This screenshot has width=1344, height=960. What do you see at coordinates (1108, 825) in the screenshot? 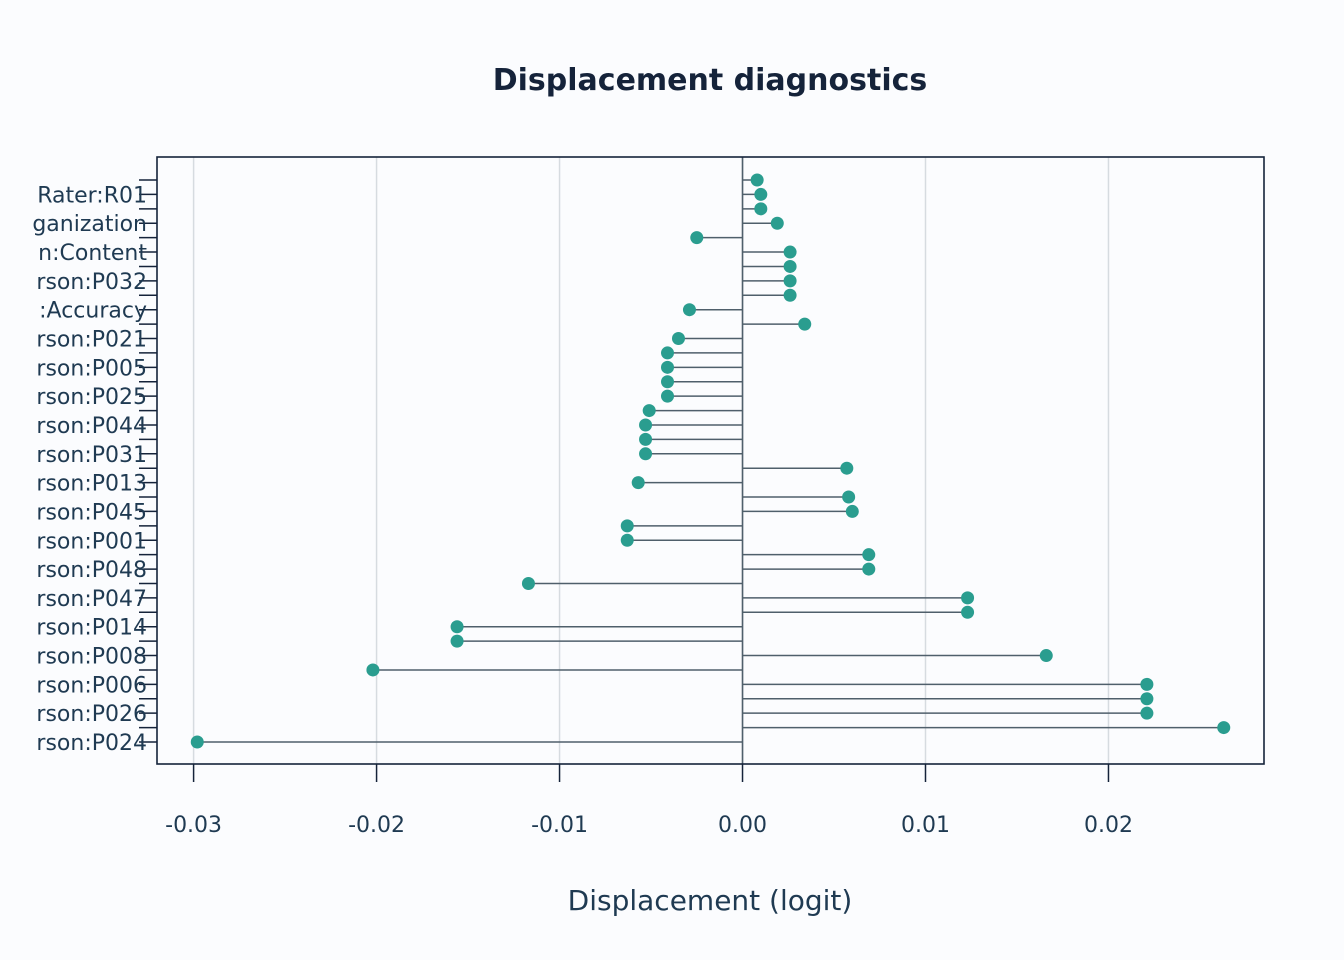
I see `x-tick-label: 0.02` at bounding box center [1108, 825].